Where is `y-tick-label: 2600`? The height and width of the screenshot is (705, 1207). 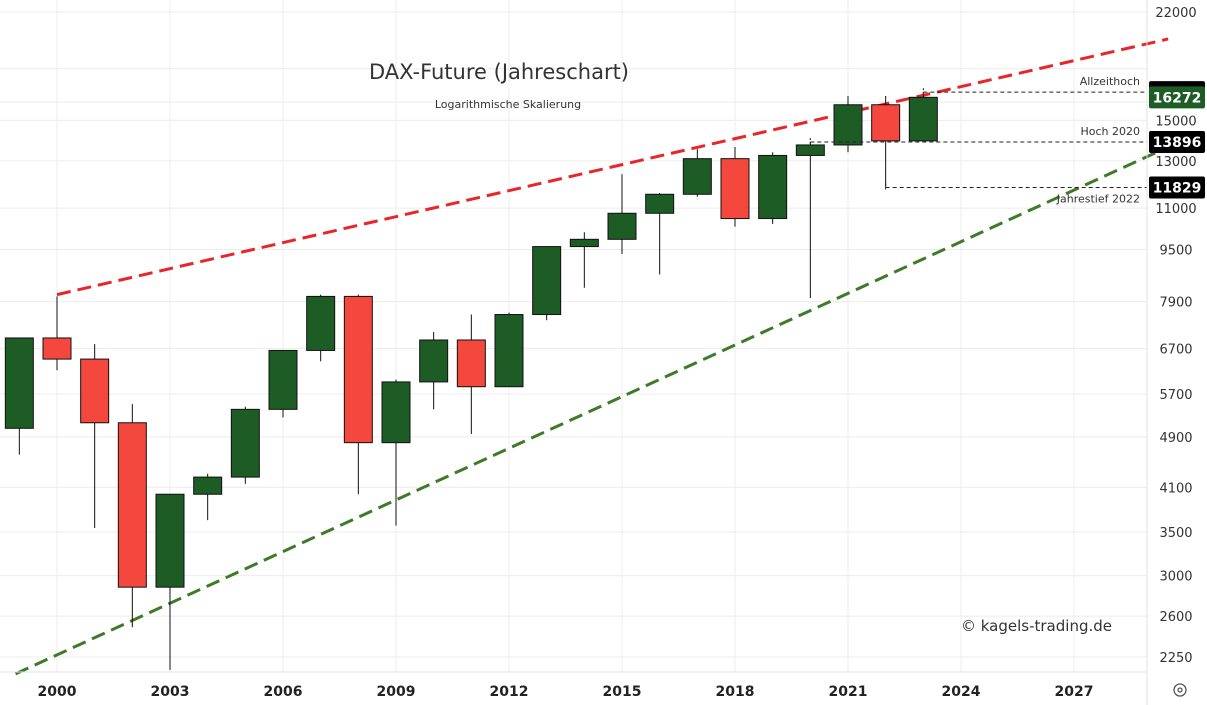
y-tick-label: 2600 is located at coordinates (1175, 617).